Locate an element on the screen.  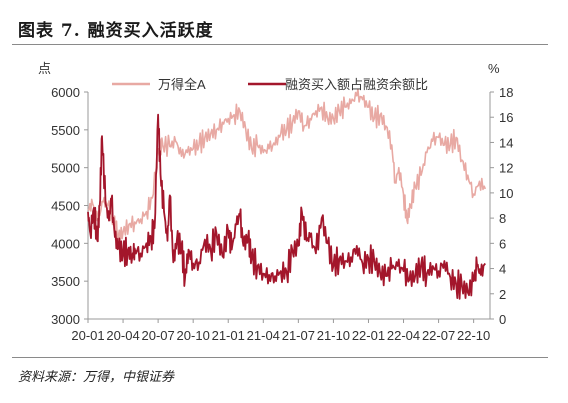
chart-title: 图表 7. 融资买入活跃度 is located at coordinates (116, 31).